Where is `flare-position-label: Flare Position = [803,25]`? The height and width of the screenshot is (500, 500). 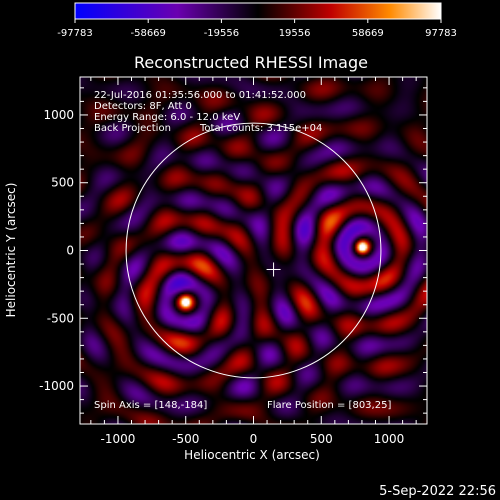 flare-position-label: Flare Position = [803,25] is located at coordinates (329, 405).